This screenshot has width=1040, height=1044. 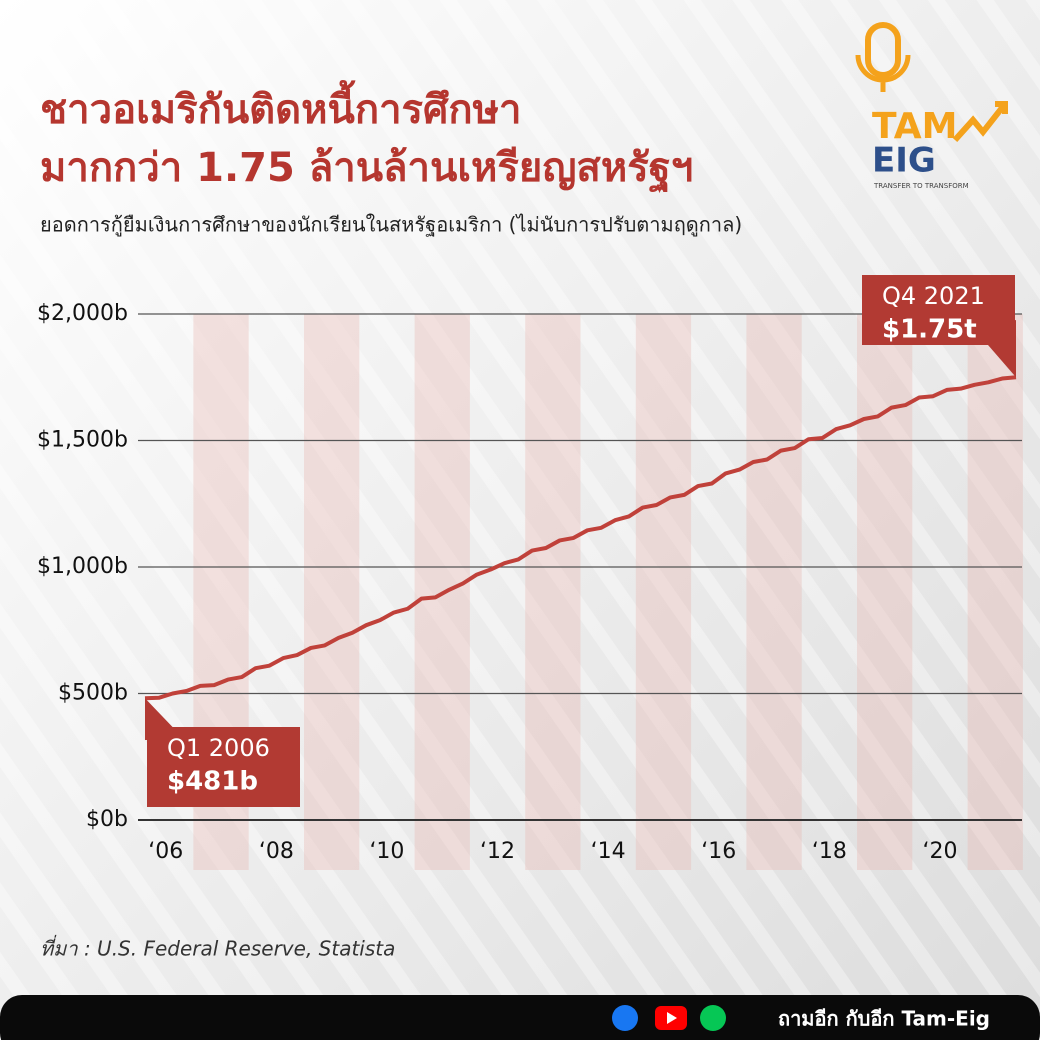 What do you see at coordinates (280, 106) in the screenshot?
I see `title-line: ชาวอเมริกันติดหนี้การศึกษา` at bounding box center [280, 106].